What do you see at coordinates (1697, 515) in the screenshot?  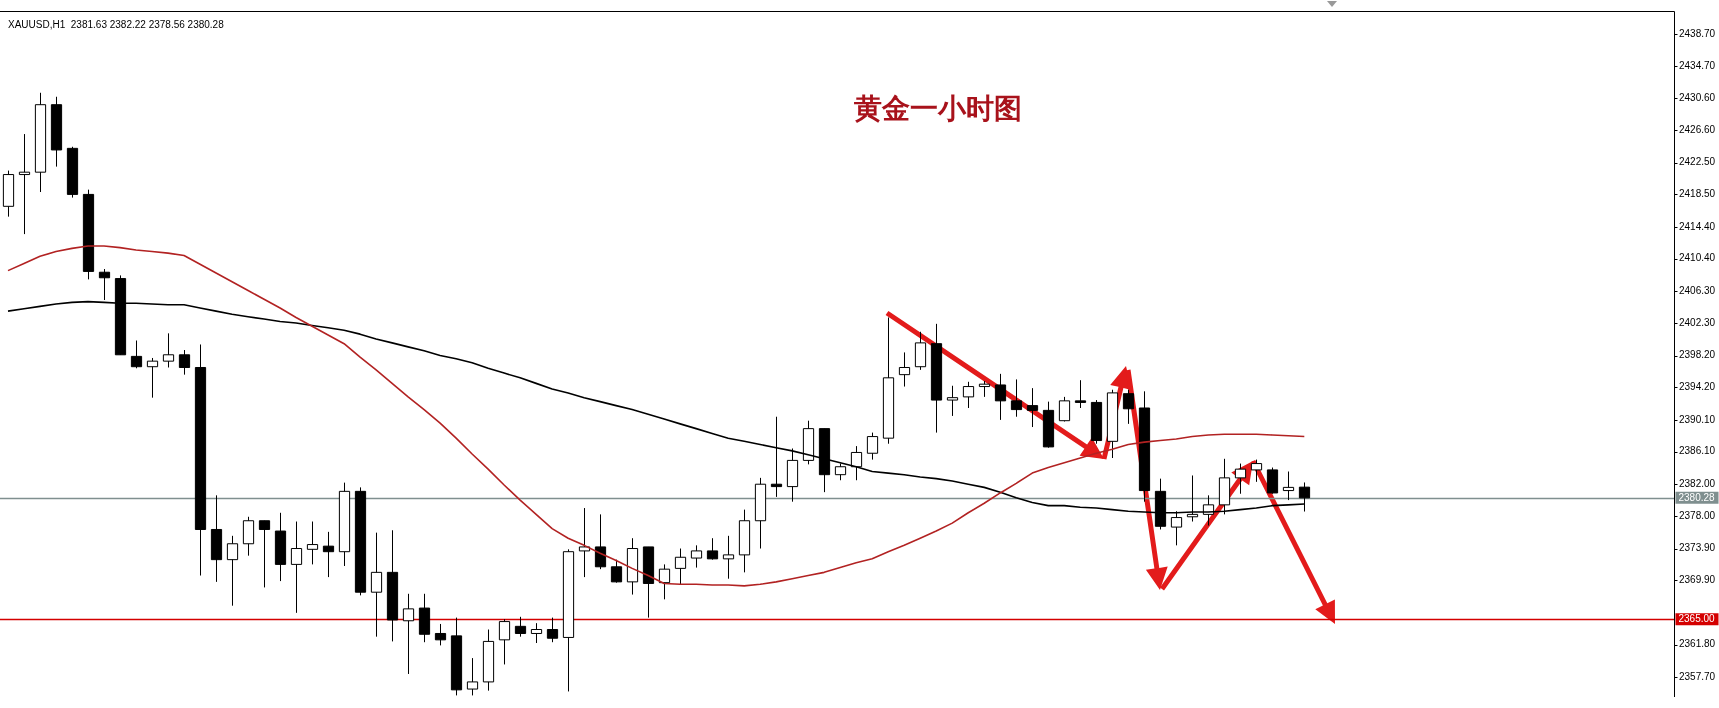 I see `y-tick-label: 2378.00` at bounding box center [1697, 515].